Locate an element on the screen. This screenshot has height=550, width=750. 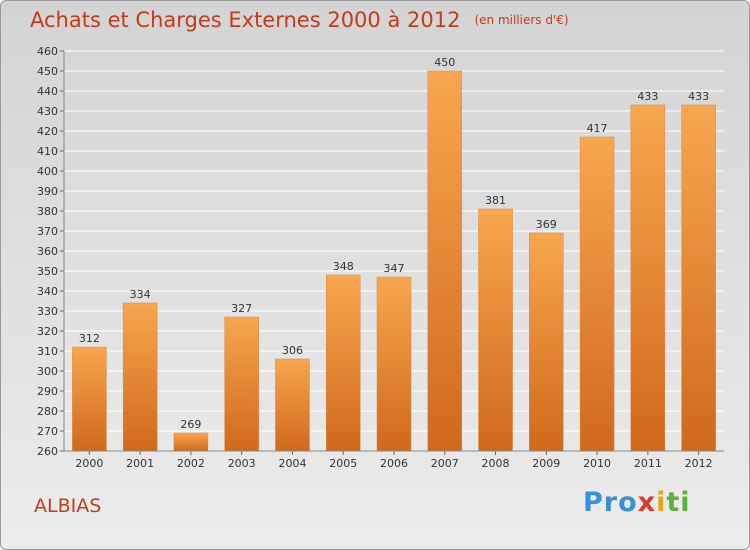
x-tick-label: 2009 is located at coordinates (546, 463).